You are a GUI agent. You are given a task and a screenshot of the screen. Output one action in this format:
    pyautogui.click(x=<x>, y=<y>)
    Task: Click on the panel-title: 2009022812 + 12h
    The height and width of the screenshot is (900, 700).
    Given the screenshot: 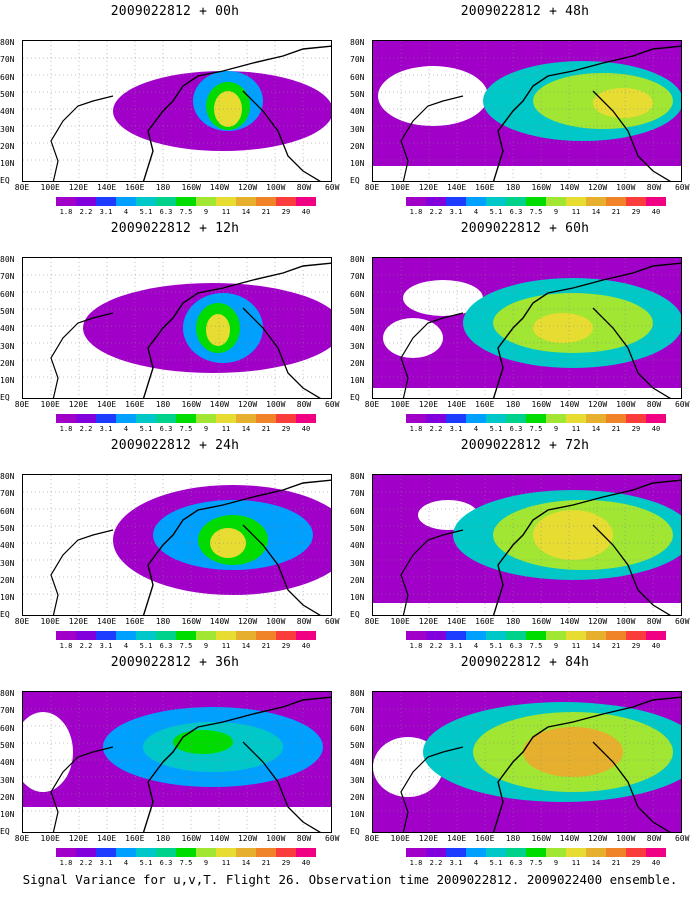 What is the action you would take?
    pyautogui.click(x=175, y=228)
    